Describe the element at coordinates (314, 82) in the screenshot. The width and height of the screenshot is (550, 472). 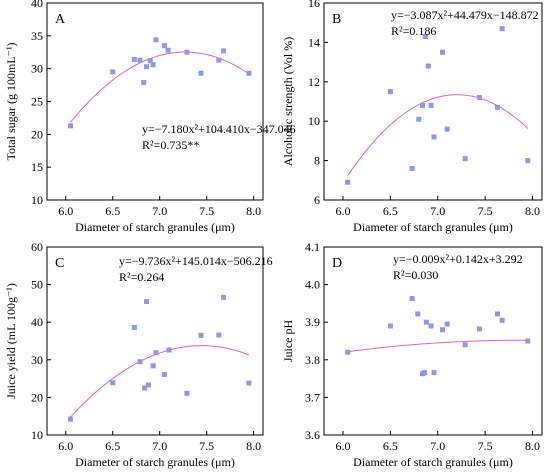
I see `y-tick-label: 12` at that location.